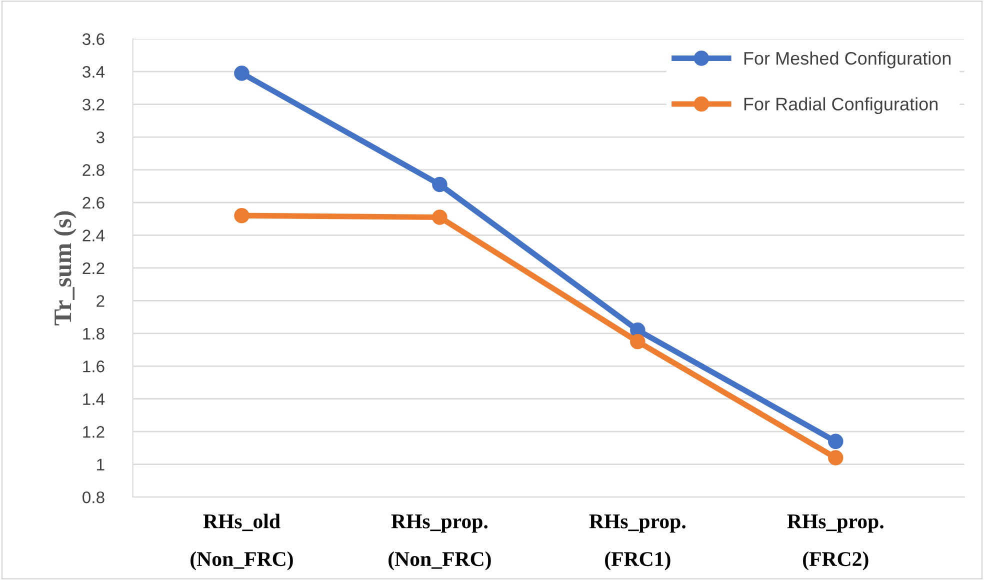  Describe the element at coordinates (93, 366) in the screenshot. I see `y-tick-label: 1.6` at that location.